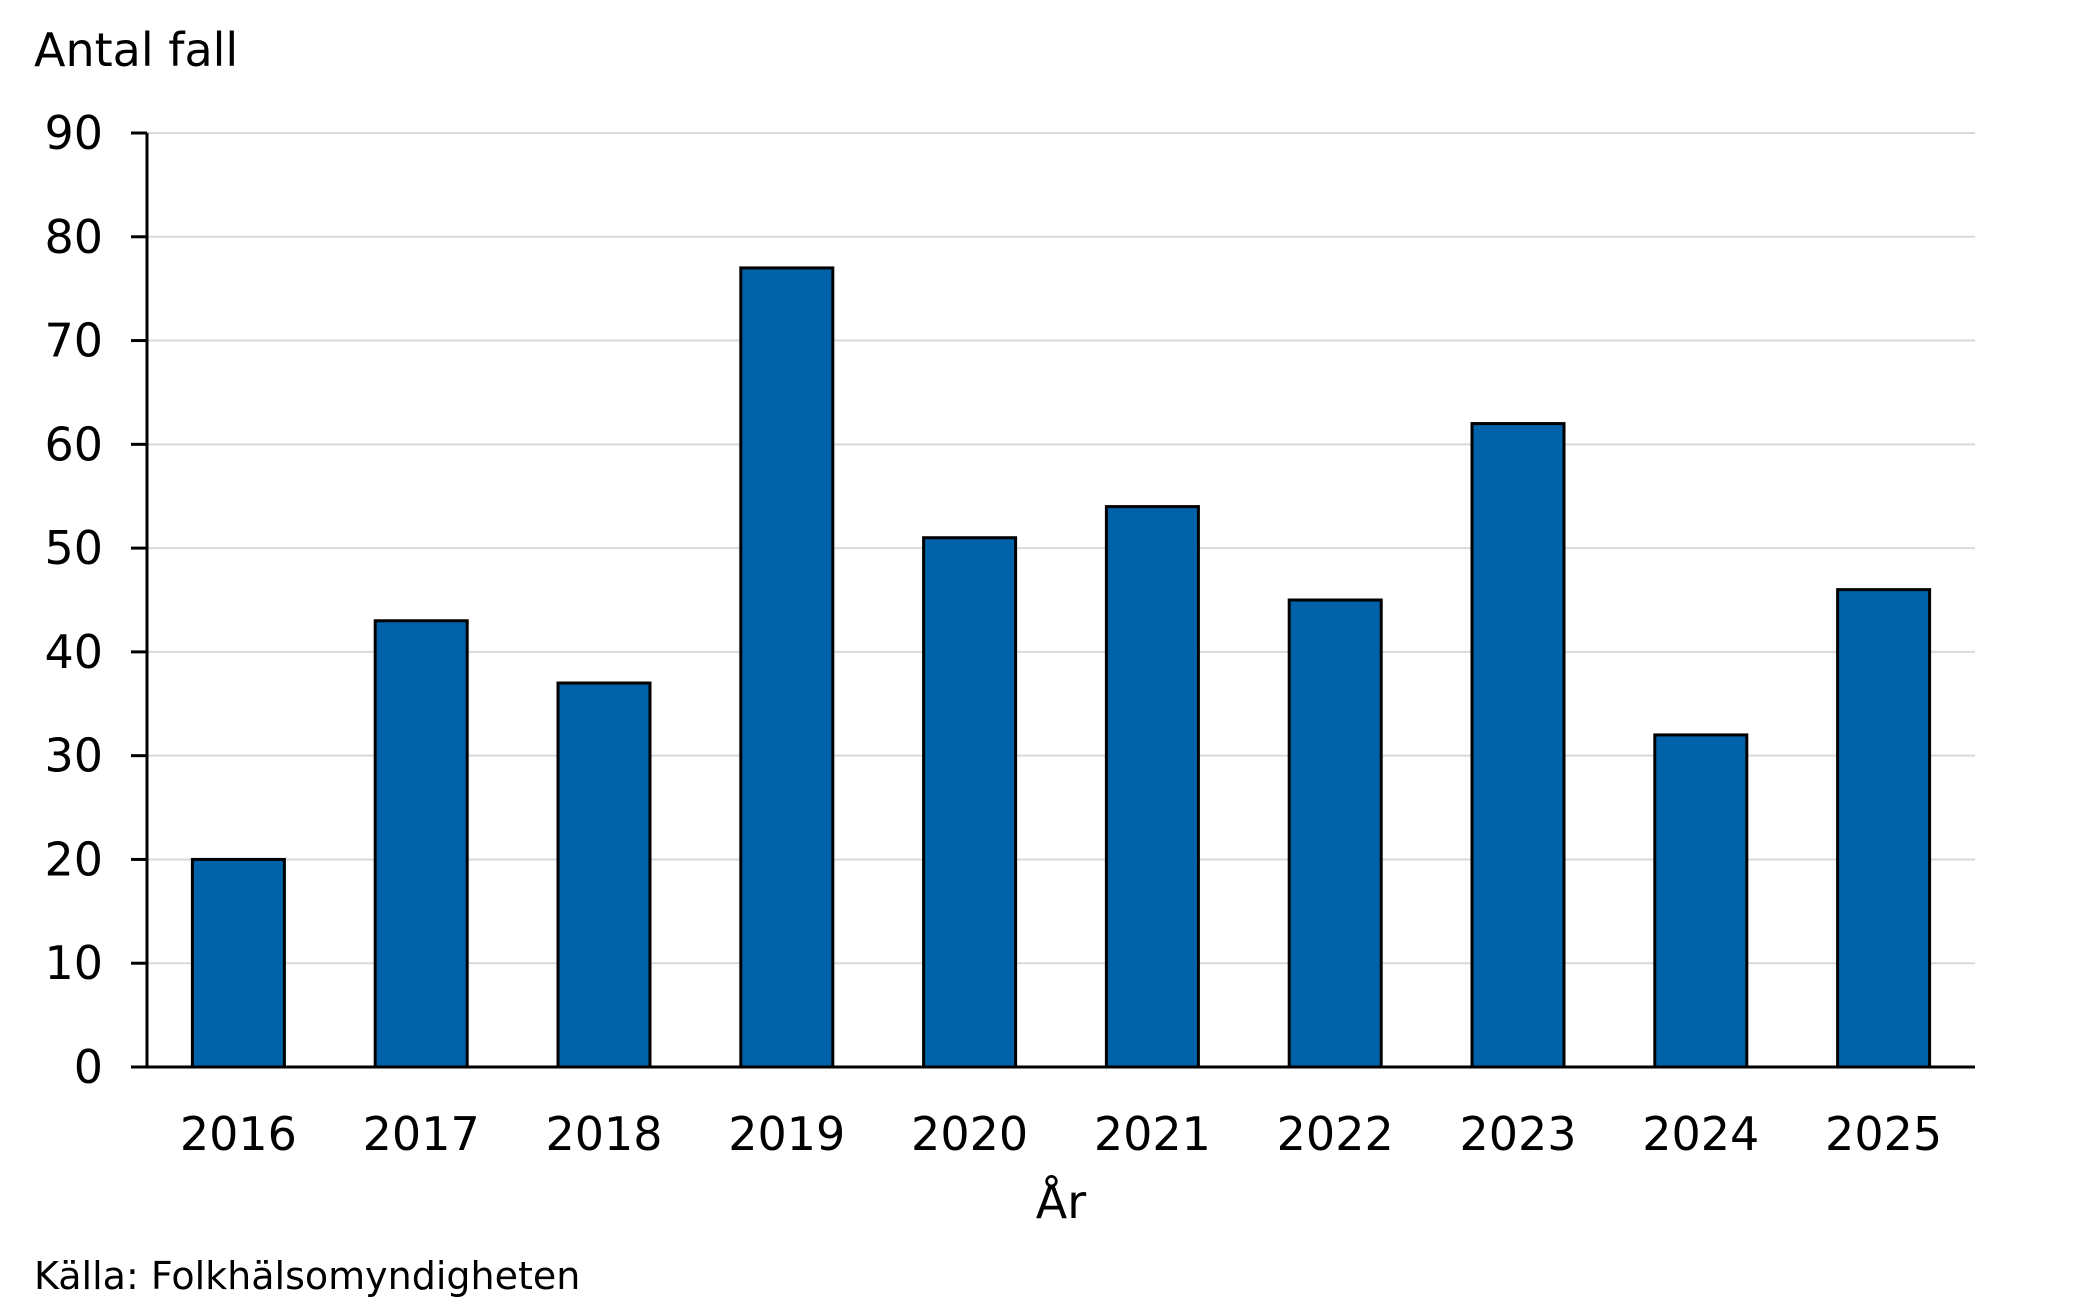  What do you see at coordinates (73, 859) in the screenshot?
I see `y-tick-label: 20` at bounding box center [73, 859].